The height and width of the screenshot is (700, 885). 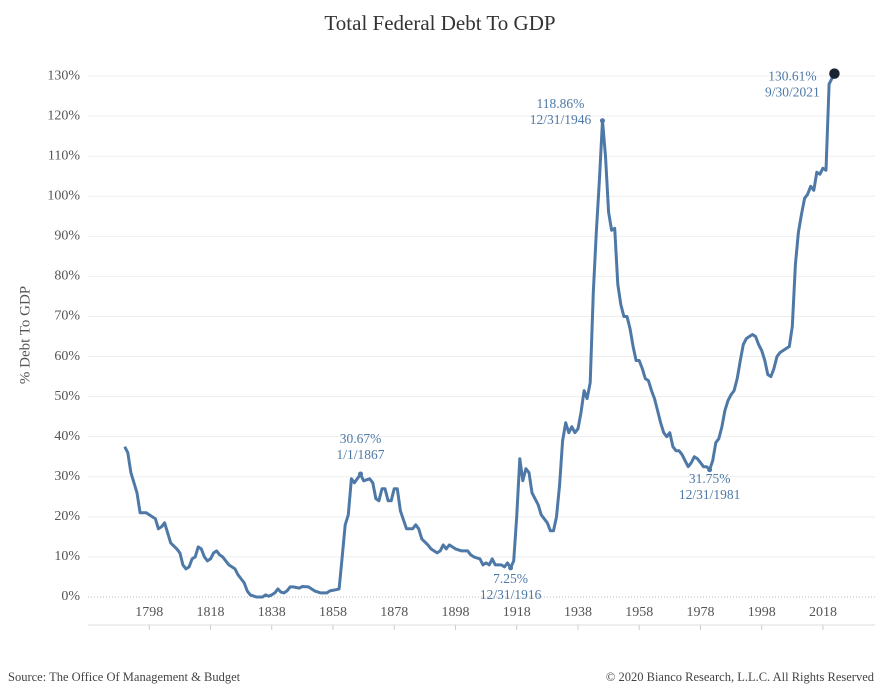 What do you see at coordinates (67, 396) in the screenshot?
I see `y-tick-label: 50%` at bounding box center [67, 396].